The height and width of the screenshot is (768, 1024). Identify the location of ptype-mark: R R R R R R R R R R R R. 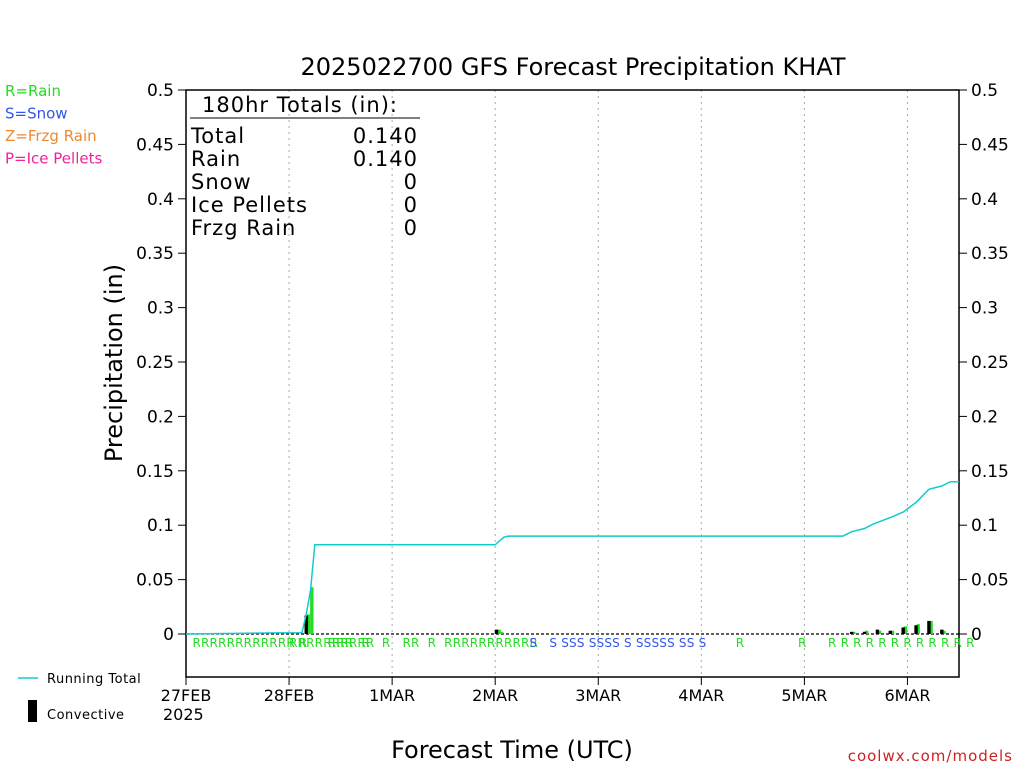
(901, 643).